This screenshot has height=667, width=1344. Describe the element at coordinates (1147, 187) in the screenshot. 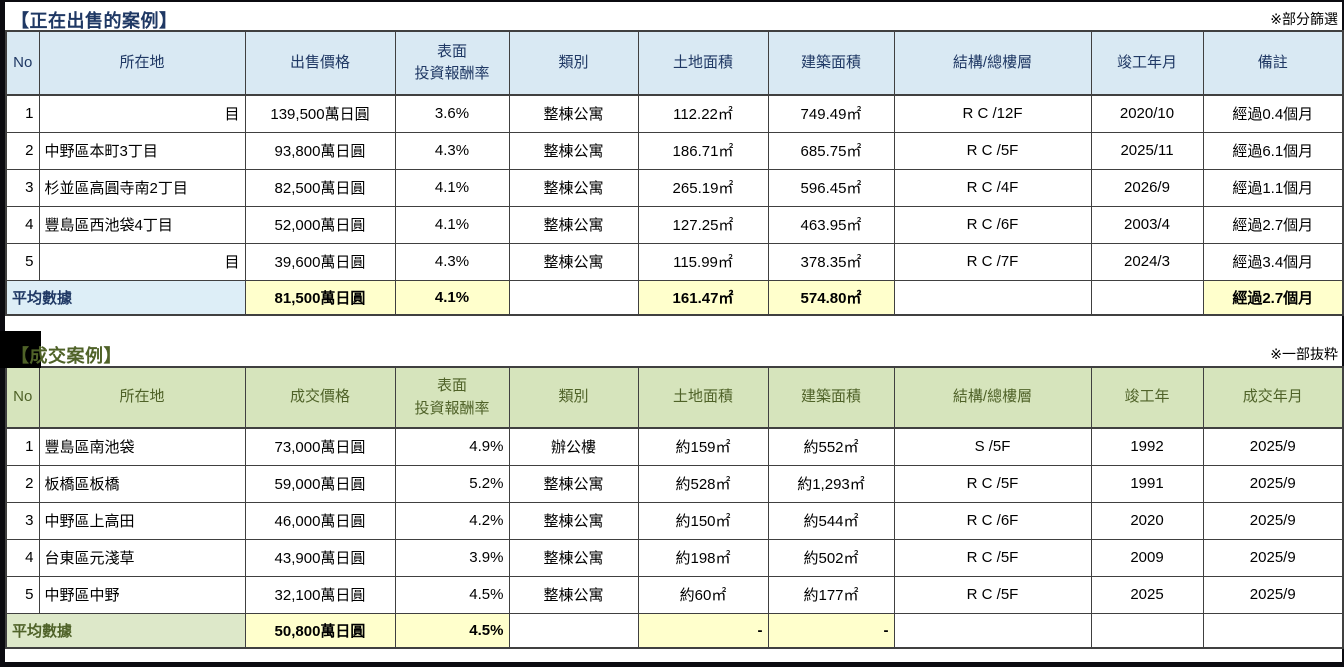

I see `cell: 2026/9` at that location.